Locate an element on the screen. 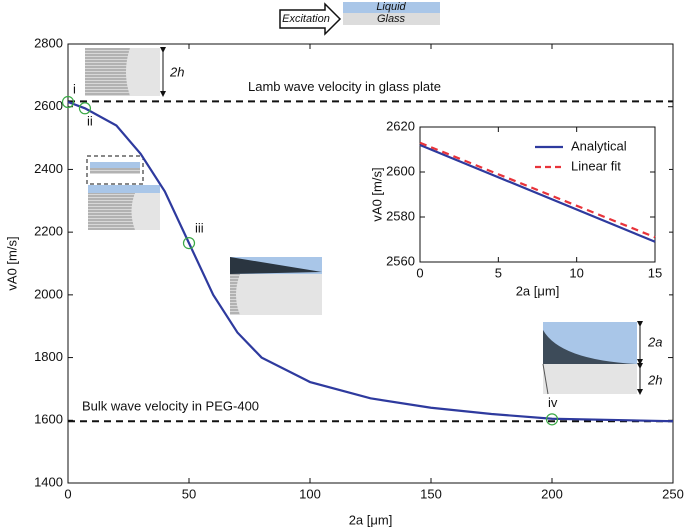 The height and width of the screenshot is (529, 685). y-tick-label: 2620 is located at coordinates (400, 125).